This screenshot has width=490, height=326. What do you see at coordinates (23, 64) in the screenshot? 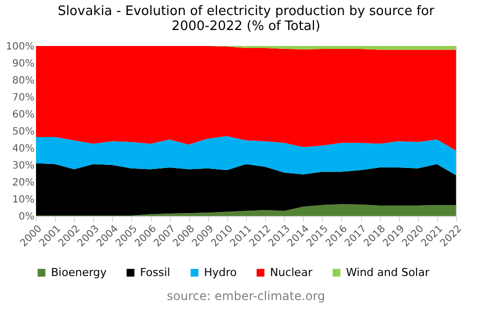
I see `y-tick-label: 90%` at bounding box center [23, 64].